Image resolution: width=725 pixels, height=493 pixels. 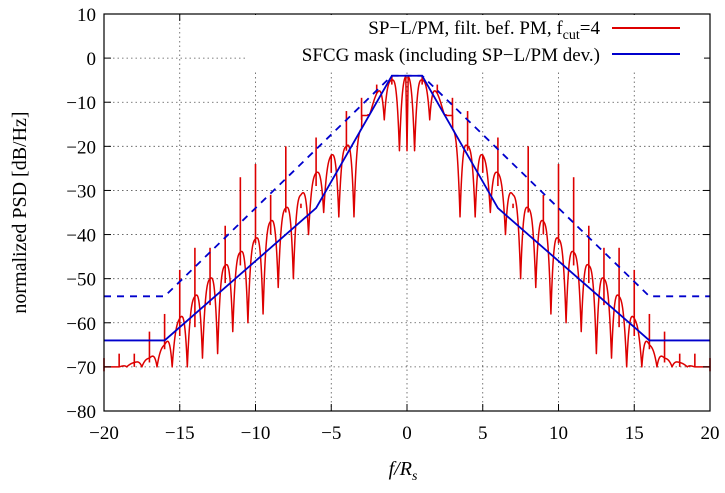 What do you see at coordinates (81, 103) in the screenshot?
I see `y-tick-label: −10` at bounding box center [81, 103].